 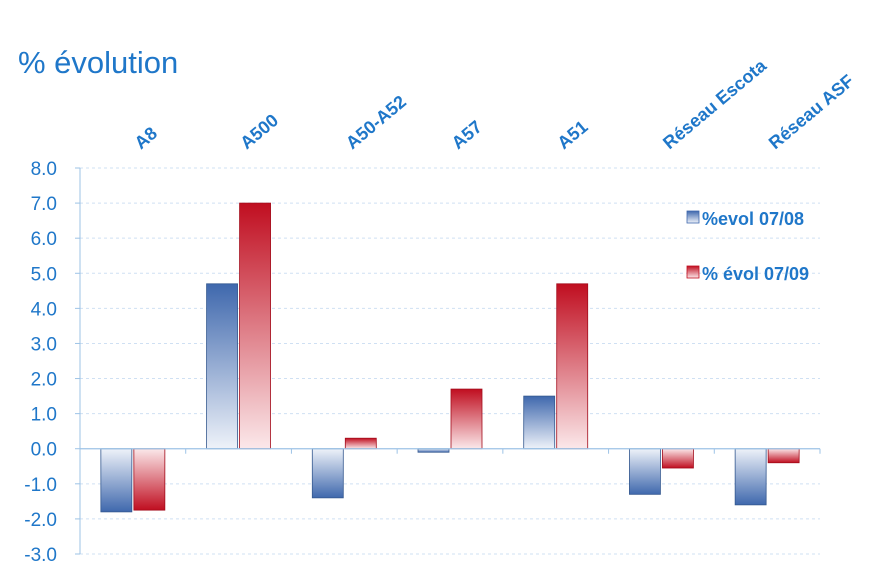 What do you see at coordinates (40, 485) in the screenshot?
I see `y-tick-label: -1.0` at bounding box center [40, 485].